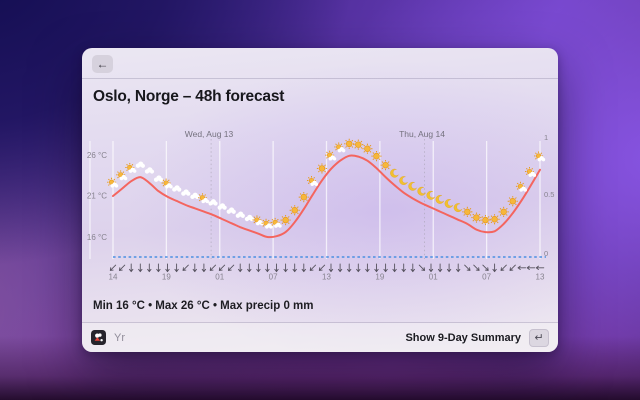 This screenshot has width=640, height=400. I want to click on svg-text: 21 °C, so click(97, 196).